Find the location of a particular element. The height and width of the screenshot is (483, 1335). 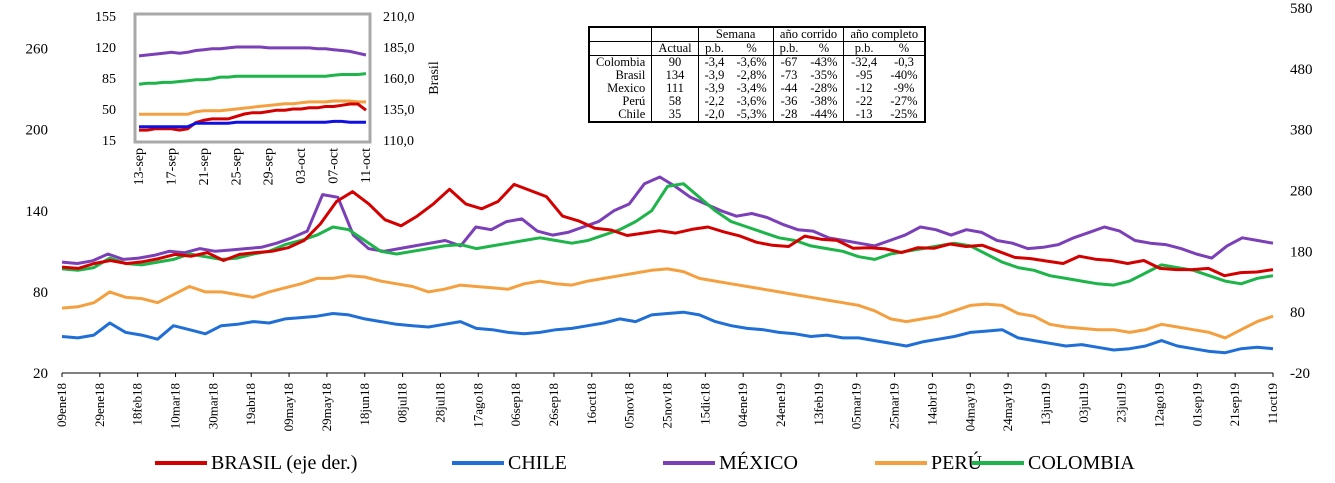

inset-y-left-tick-label: 120 is located at coordinates (105, 48).